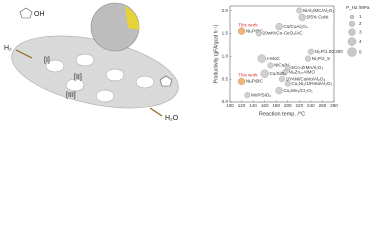 This screenshot has width=378, height=240. Describe the element at coordinates (281, 65) in the screenshot. I see `point-label: NiCu/N` at that location.